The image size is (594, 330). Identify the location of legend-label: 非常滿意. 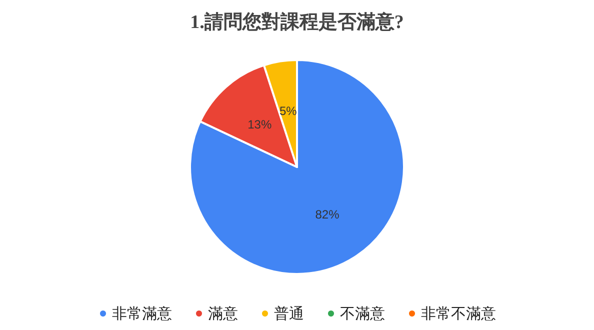
(142, 313).